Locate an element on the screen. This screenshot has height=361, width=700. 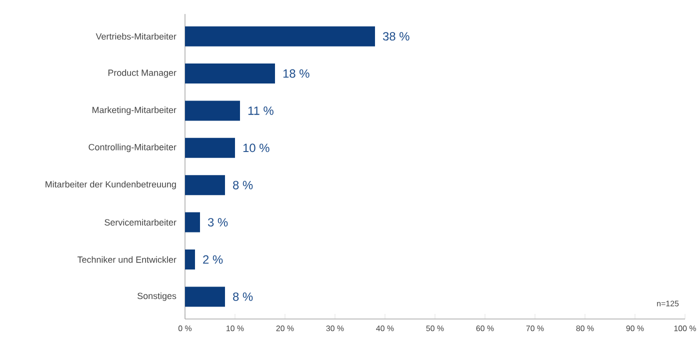
y-tick-label: Marketing-Mitarbeiter is located at coordinates (134, 110).